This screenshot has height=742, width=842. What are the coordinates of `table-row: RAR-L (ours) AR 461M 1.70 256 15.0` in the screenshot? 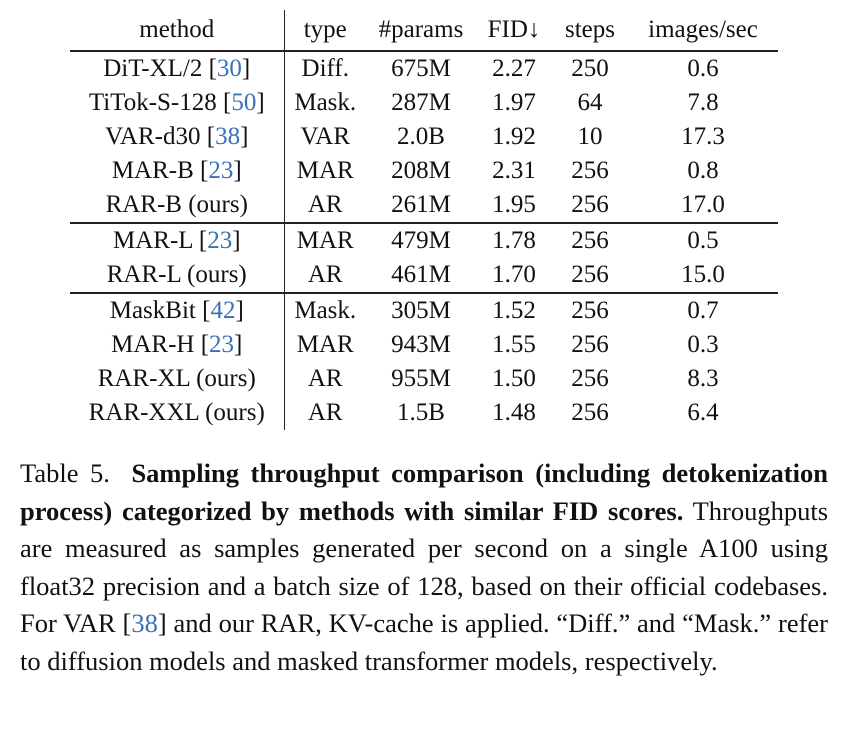 It's located at (424, 275).